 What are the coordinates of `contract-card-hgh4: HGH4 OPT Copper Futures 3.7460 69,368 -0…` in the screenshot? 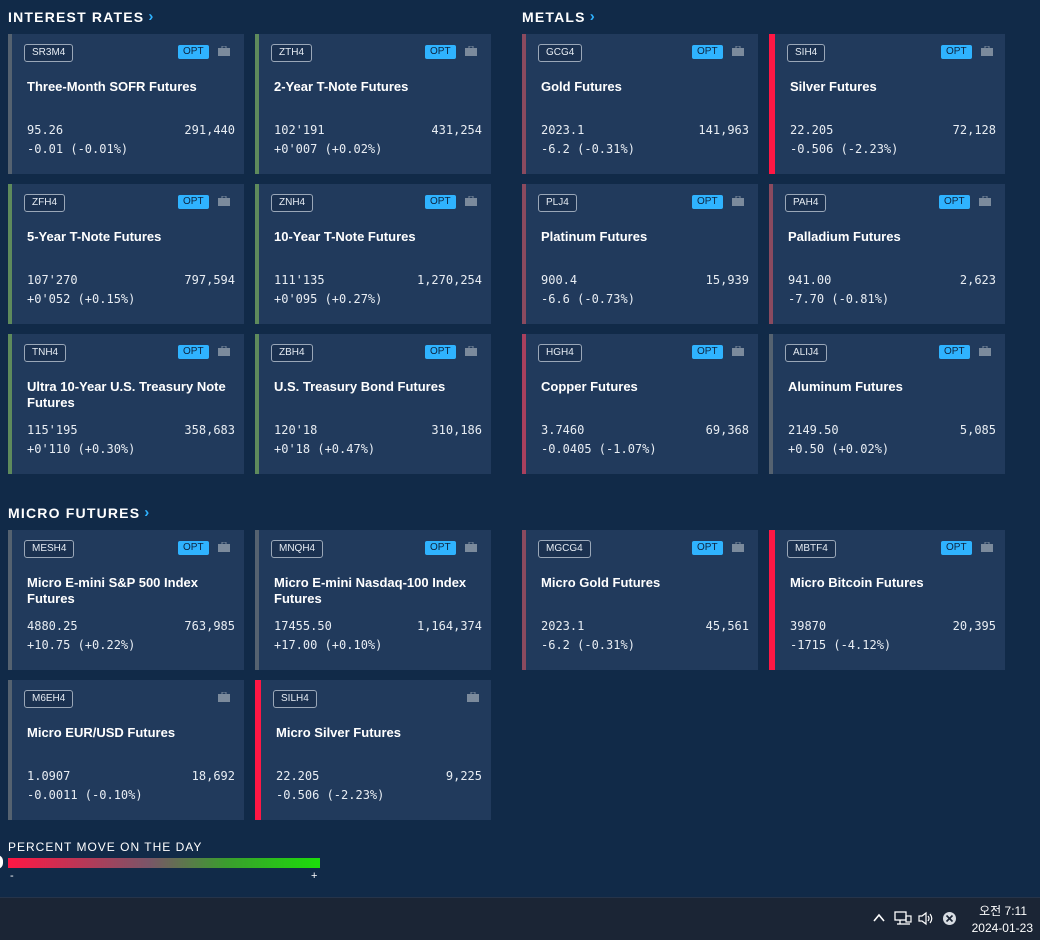 It's located at (640, 404).